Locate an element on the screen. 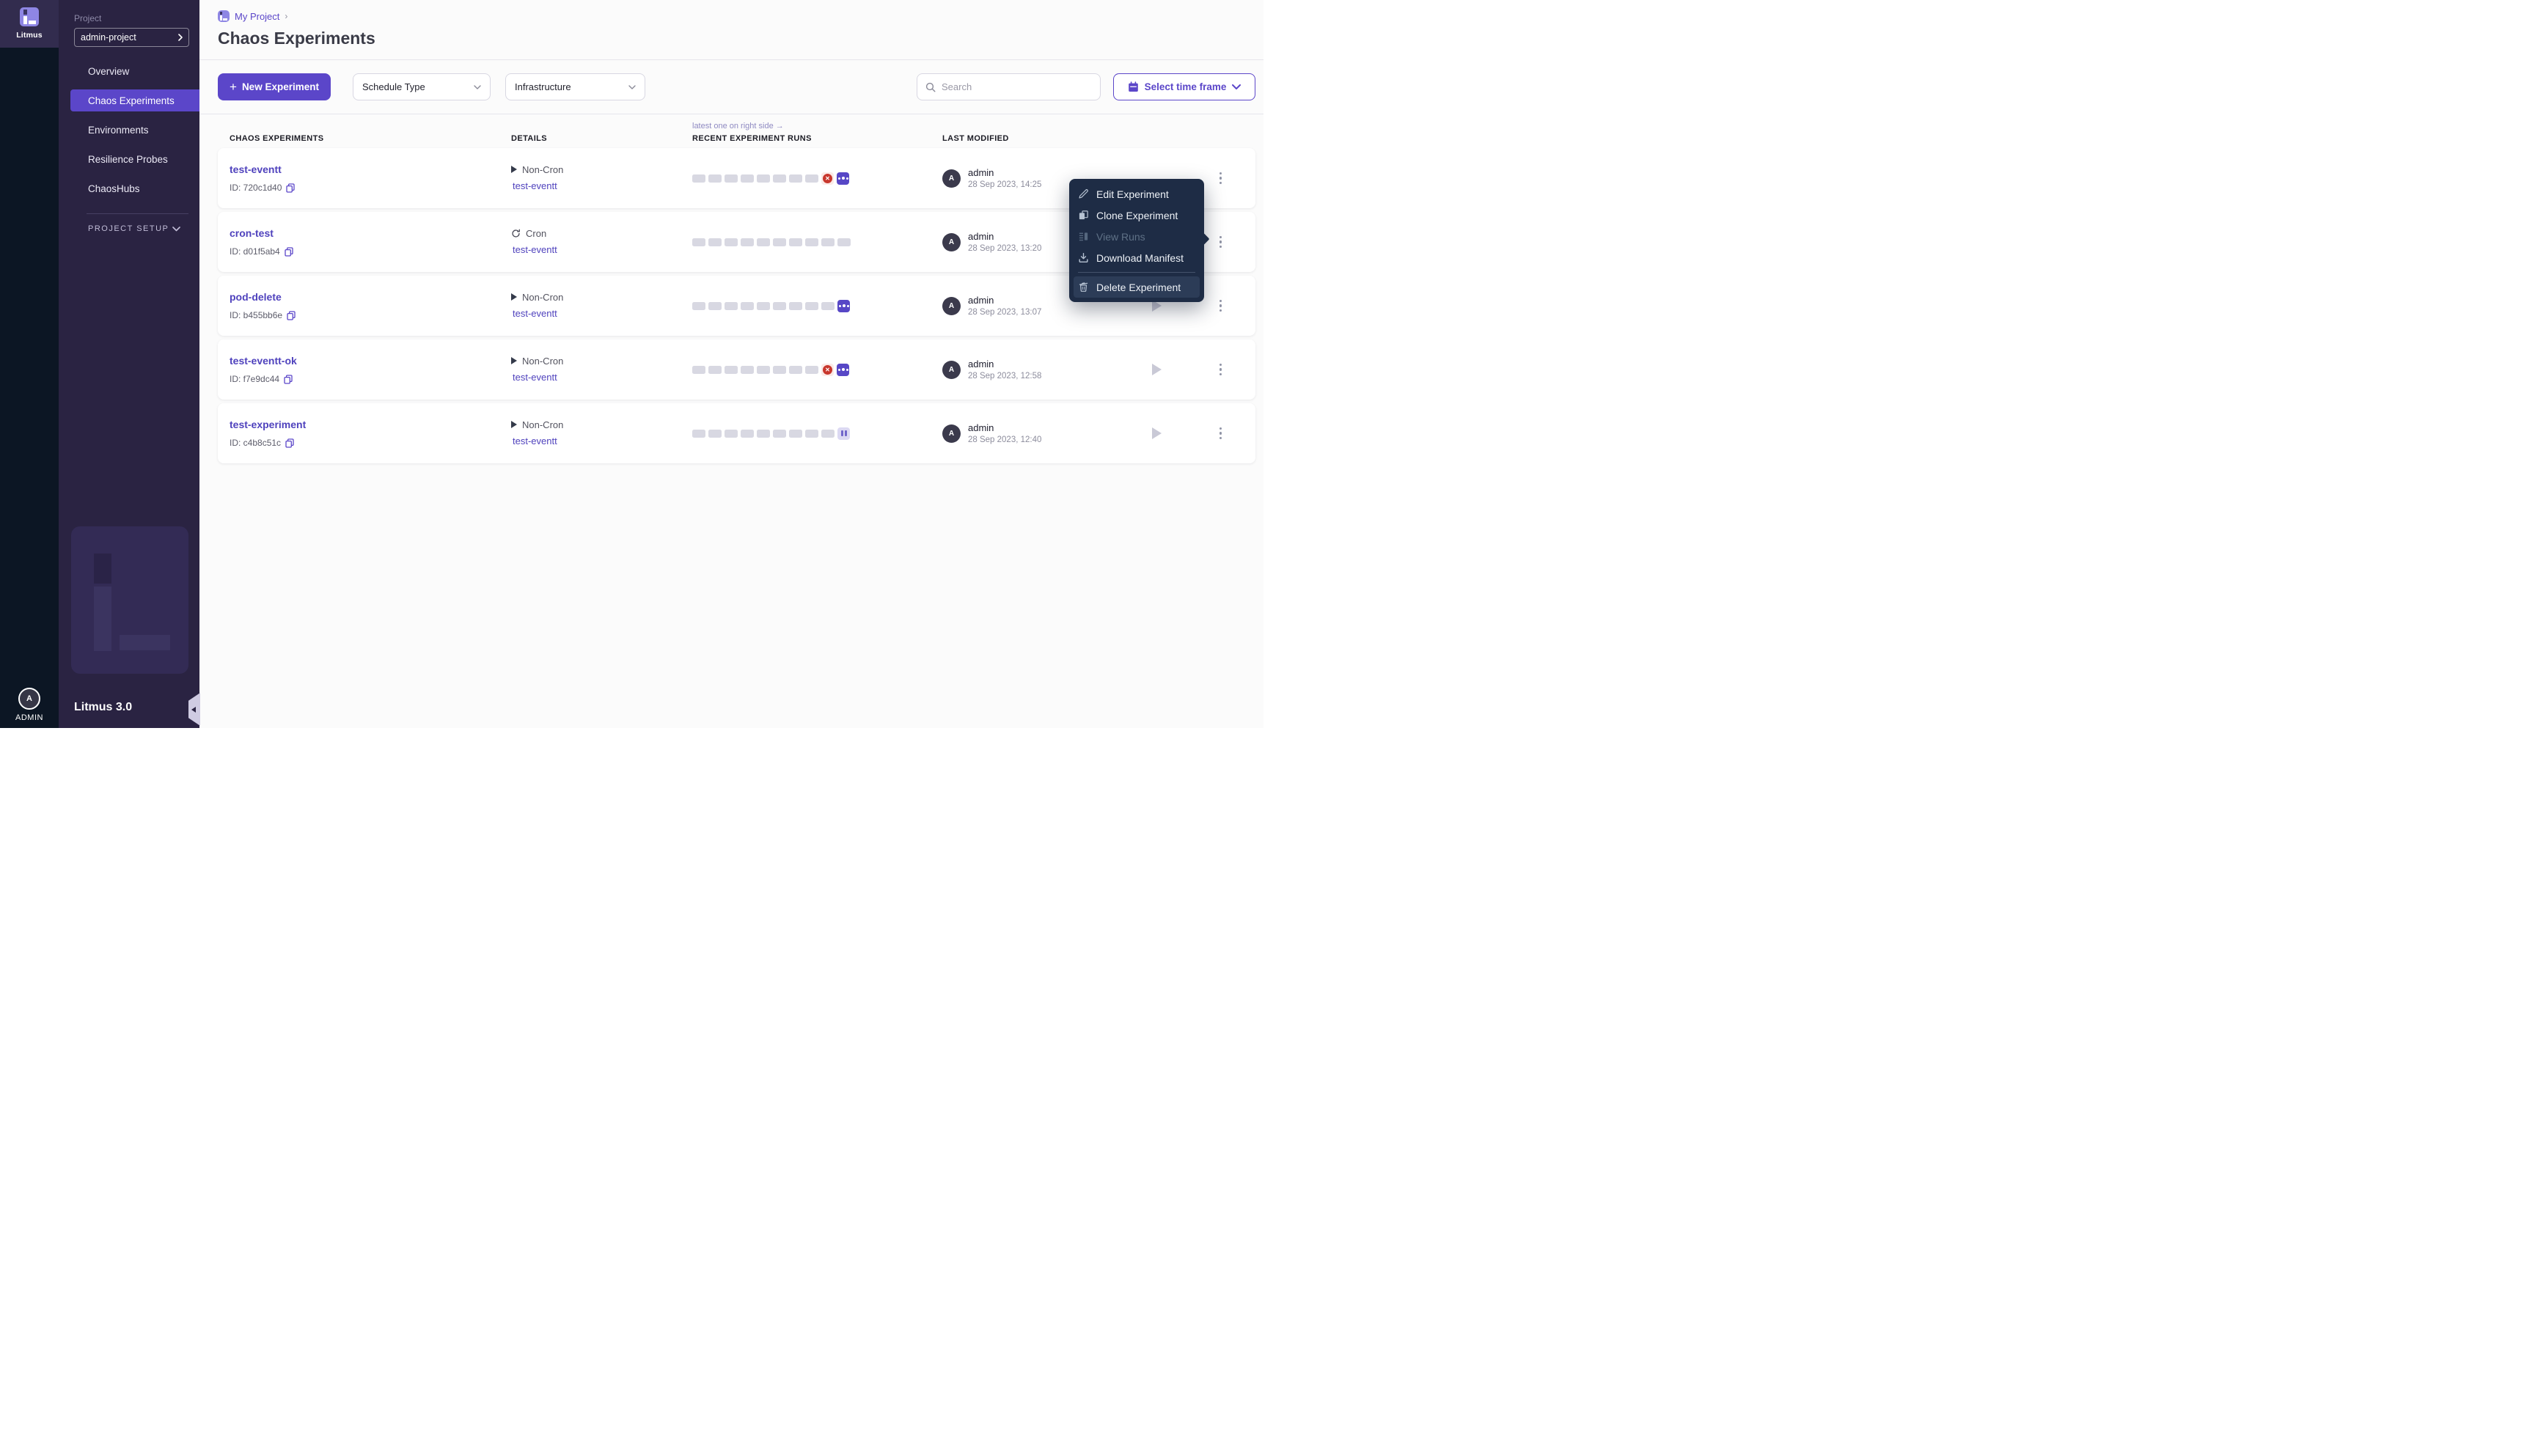  experiment-name-cell: test-eventt-ok ID: f7e9dc44 is located at coordinates (358, 369).